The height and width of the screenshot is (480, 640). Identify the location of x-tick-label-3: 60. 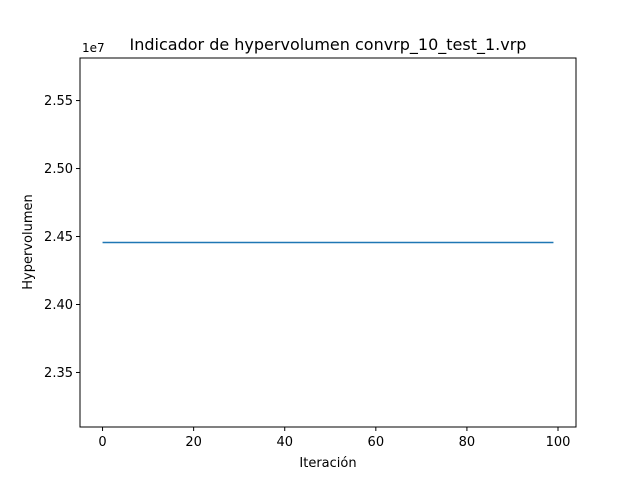
(376, 442).